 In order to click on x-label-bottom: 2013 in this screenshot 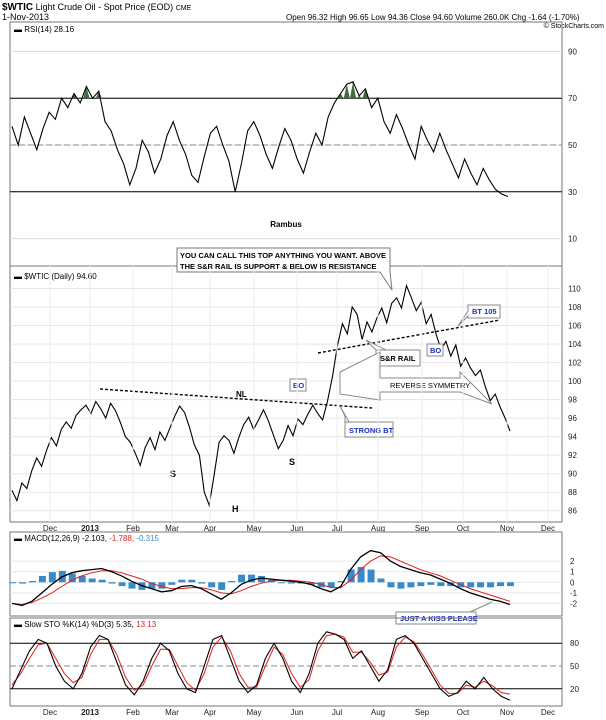, I will do `click(90, 712)`.